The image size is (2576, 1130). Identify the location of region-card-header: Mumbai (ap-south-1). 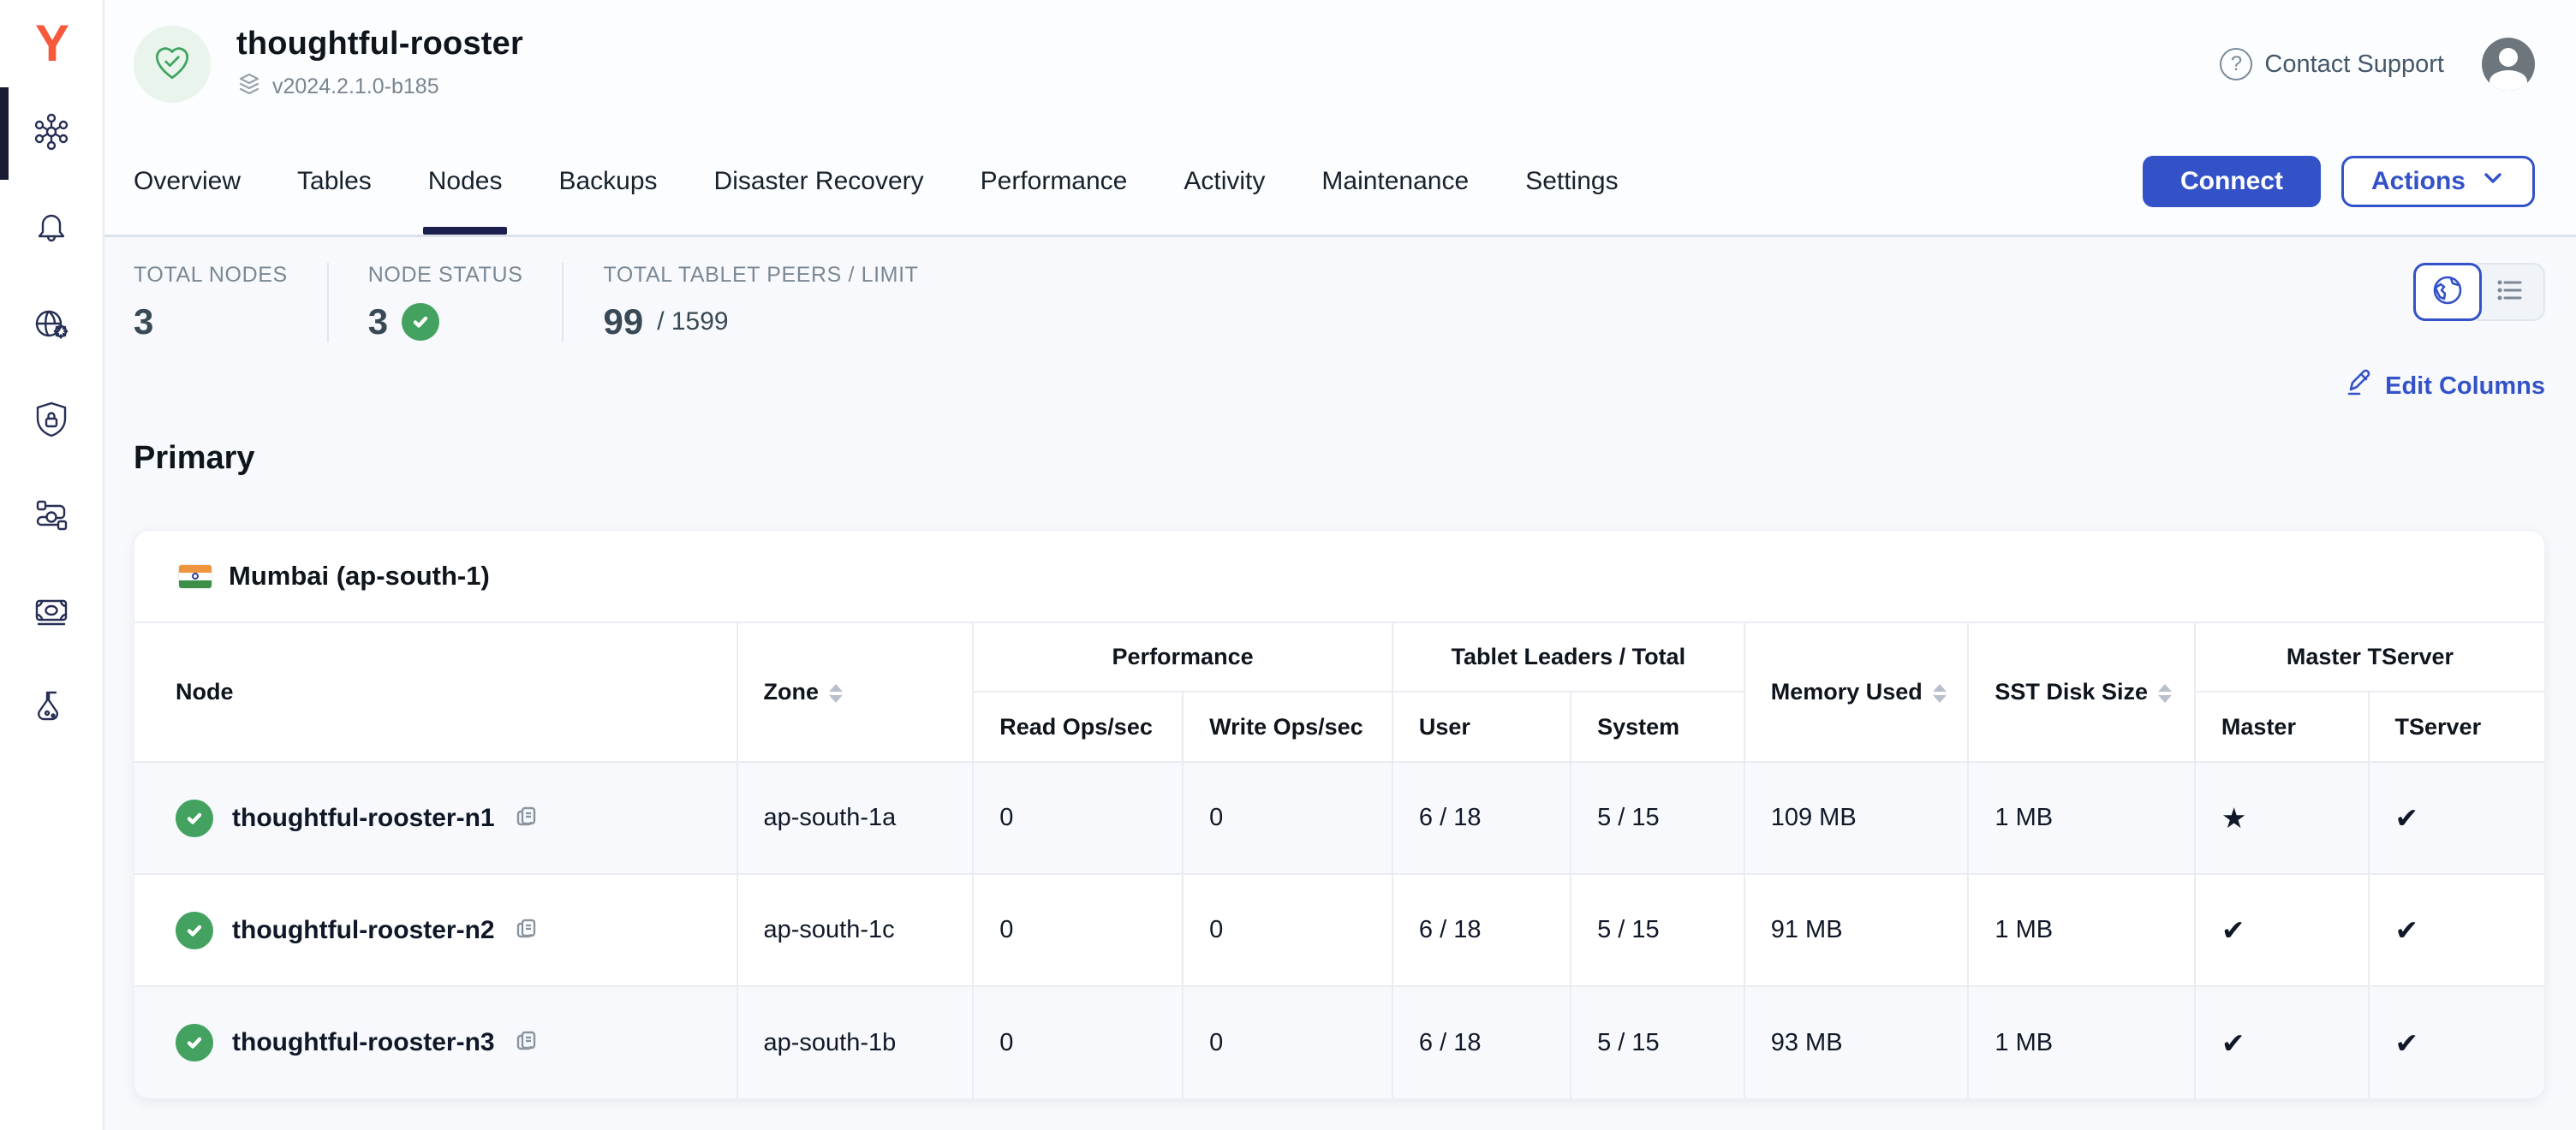
(1339, 577).